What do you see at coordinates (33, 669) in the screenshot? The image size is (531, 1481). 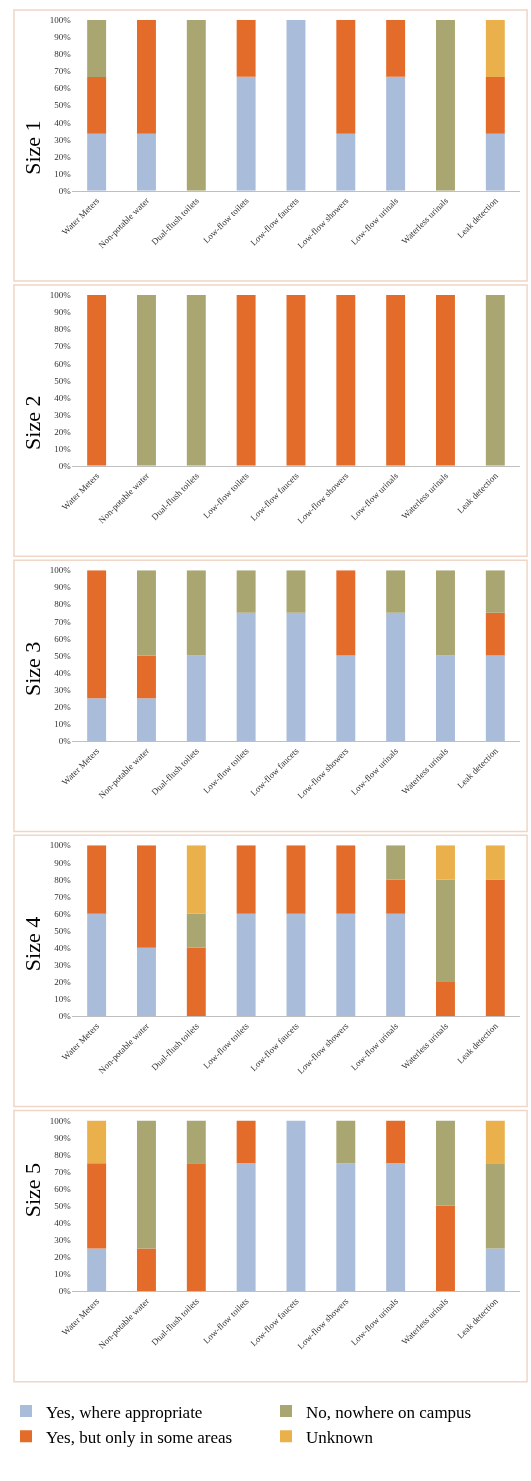 I see `y-axis-title: Size 3` at bounding box center [33, 669].